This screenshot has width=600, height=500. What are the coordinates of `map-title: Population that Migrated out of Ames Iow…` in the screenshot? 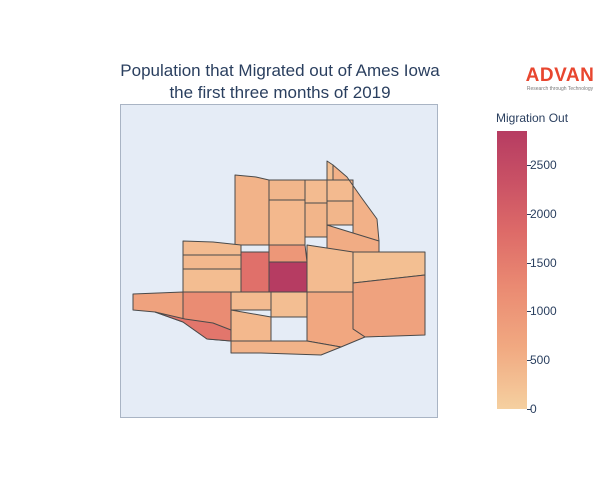 It's located at (280, 82).